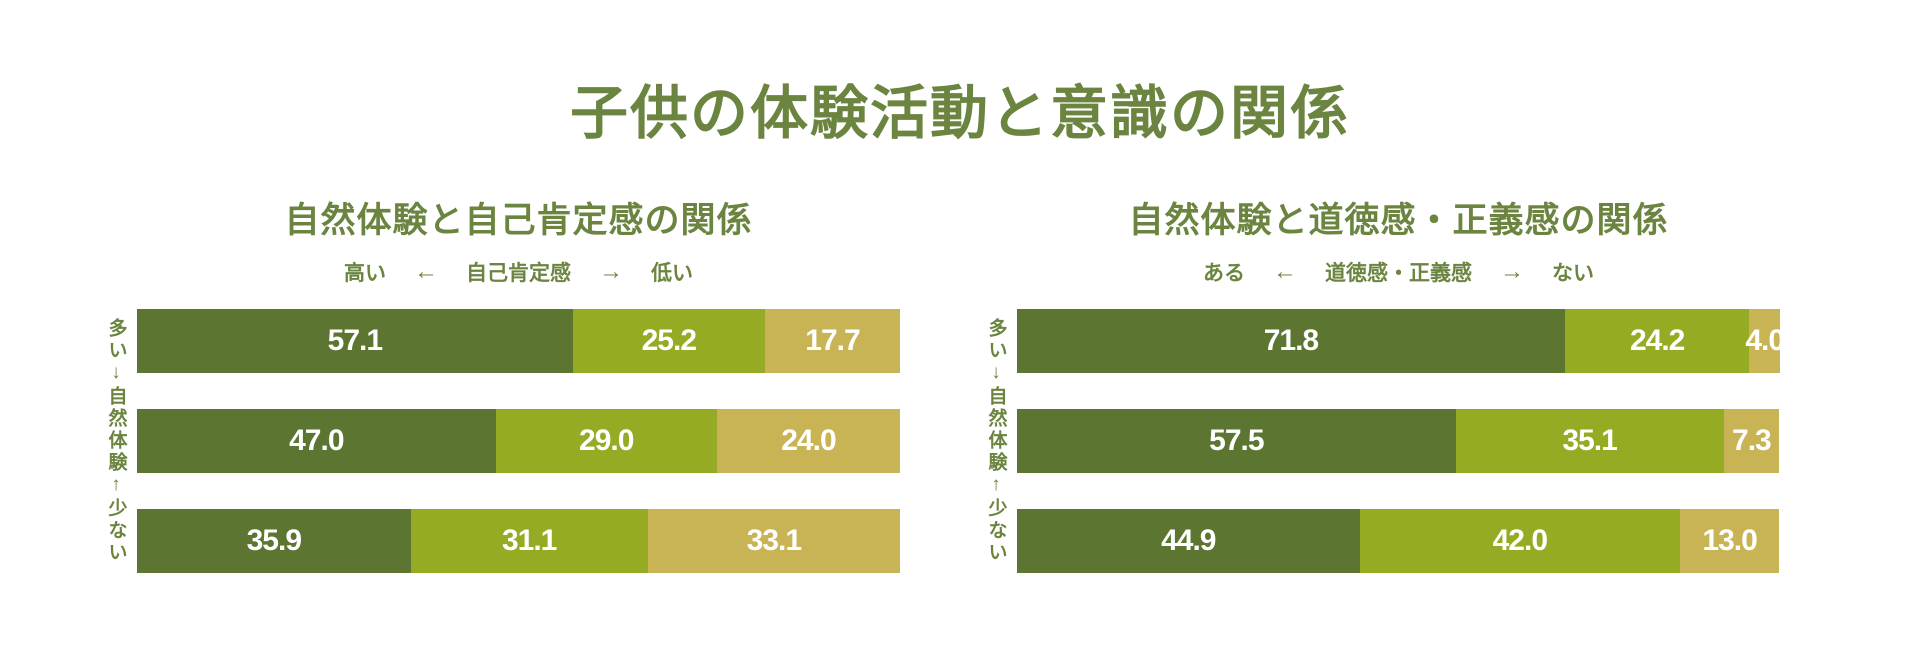 Image resolution: width=1920 pixels, height=672 pixels. I want to click on bar-segment: 47.0, so click(316, 441).